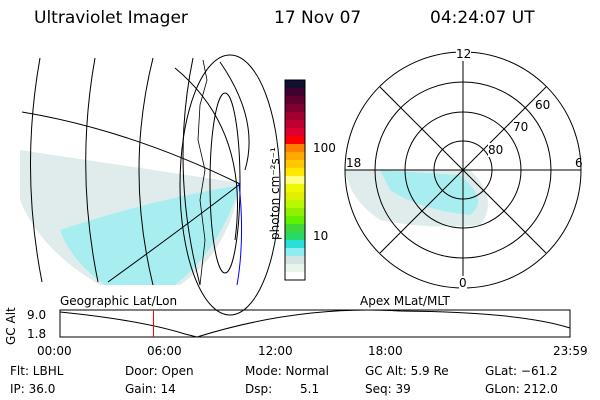 The width and height of the screenshot is (600, 400). What do you see at coordinates (570, 351) in the screenshot?
I see `xtick: 23:59` at bounding box center [570, 351].